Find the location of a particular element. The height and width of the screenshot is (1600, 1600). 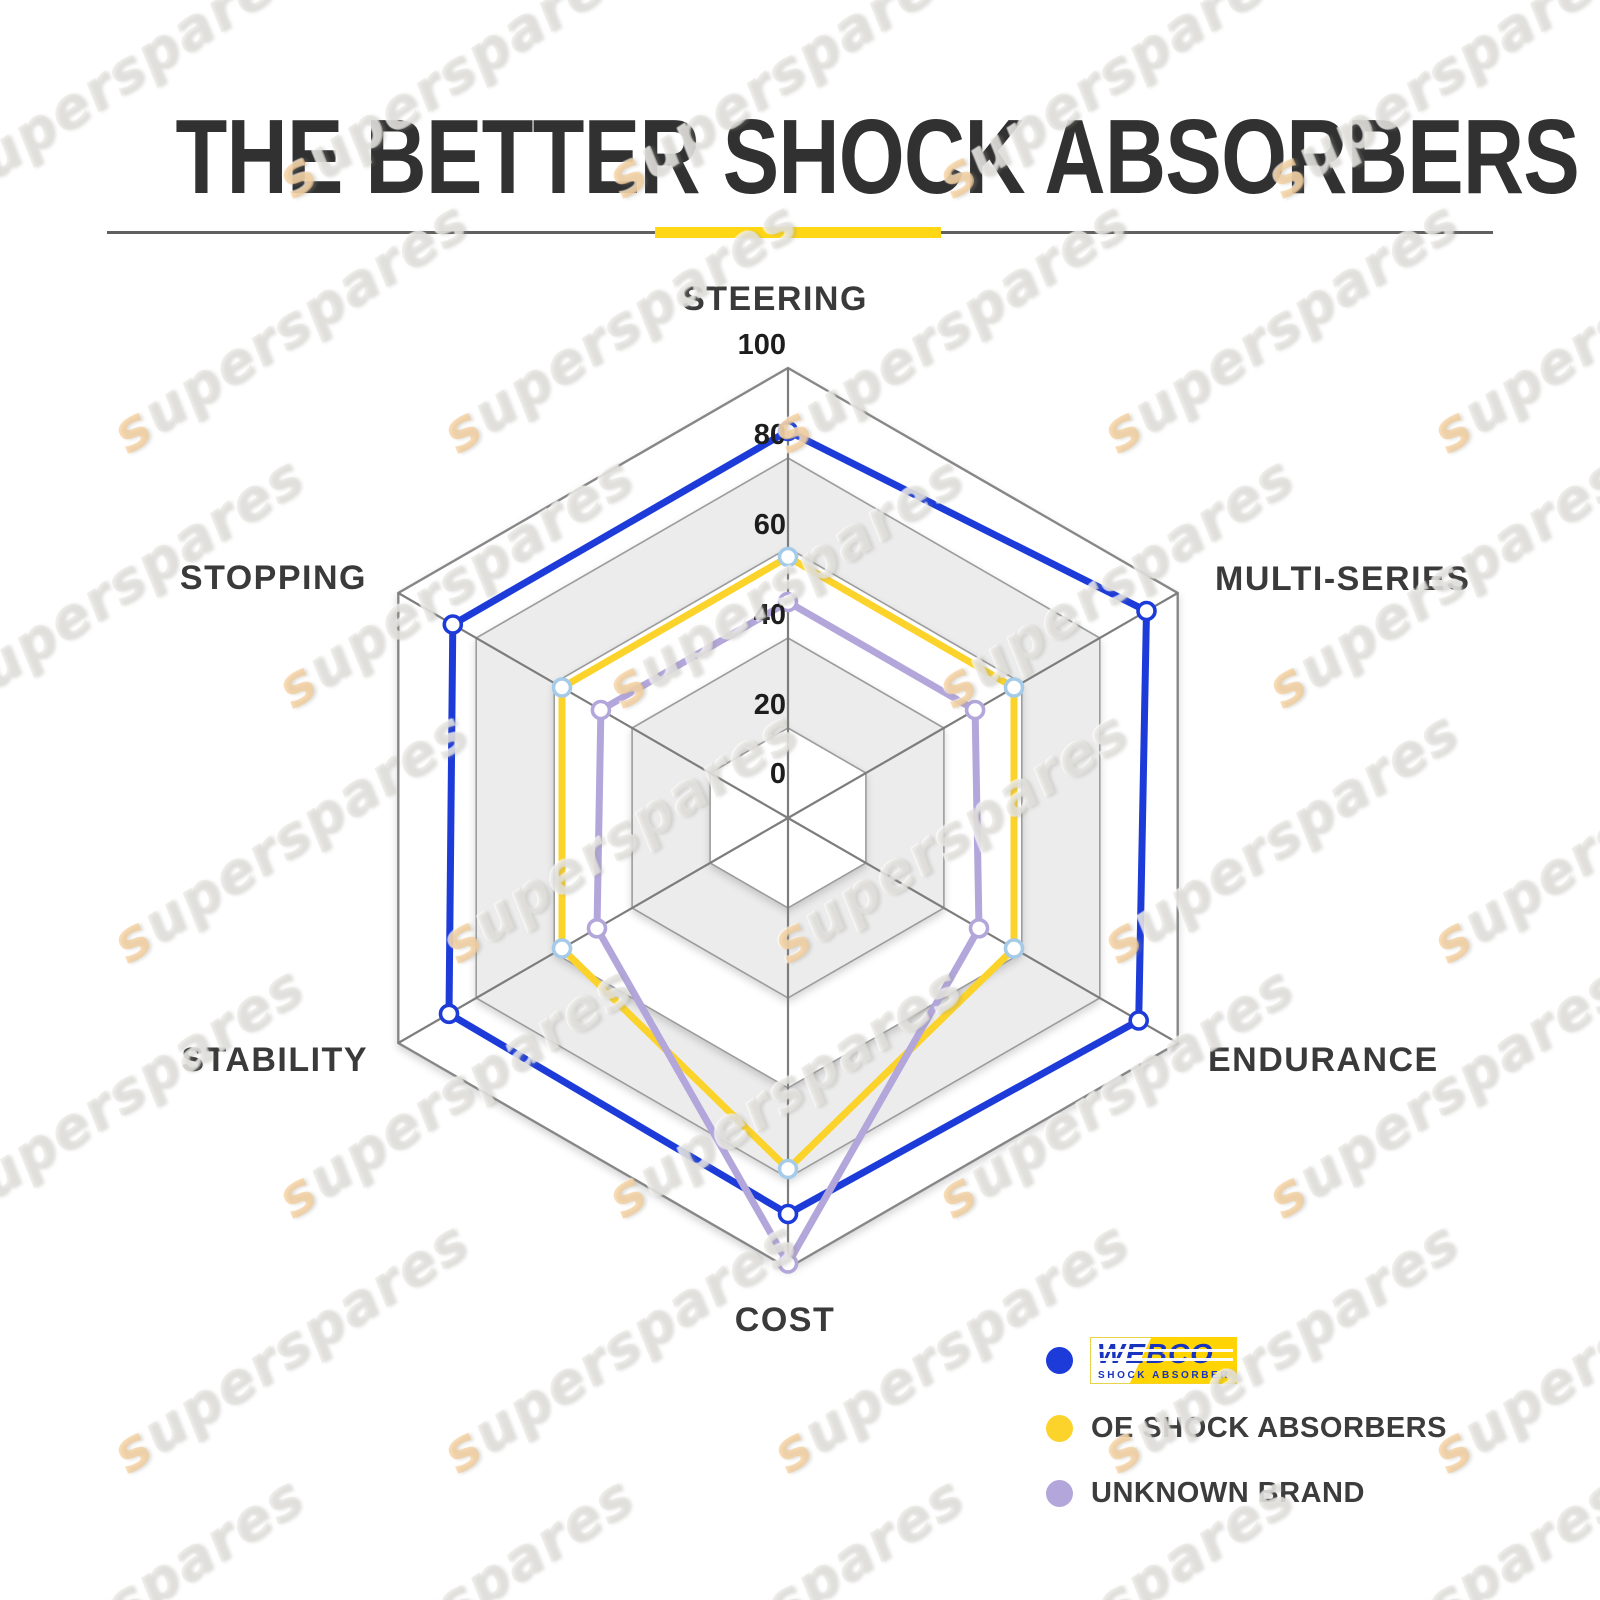

title-wrap: THE BETTER SHOCK ABSORBERS is located at coordinates (800, 157).